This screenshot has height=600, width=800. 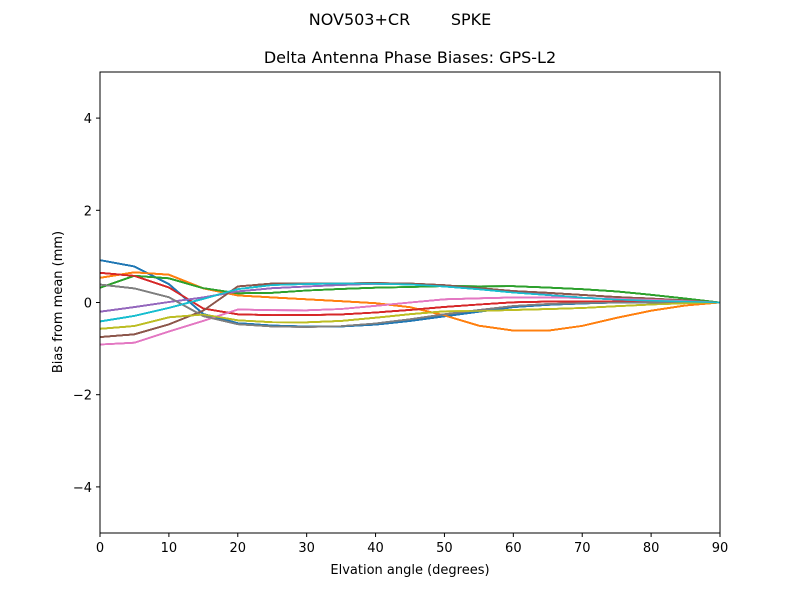 What do you see at coordinates (58, 302) in the screenshot?
I see `y-axis-label: Bias from mean (mm)` at bounding box center [58, 302].